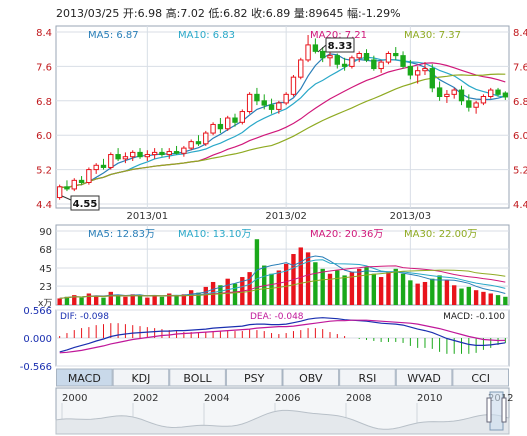 This screenshot has height=436, width=527. I want to click on dif-label: DIF: -0.098, so click(84, 317).